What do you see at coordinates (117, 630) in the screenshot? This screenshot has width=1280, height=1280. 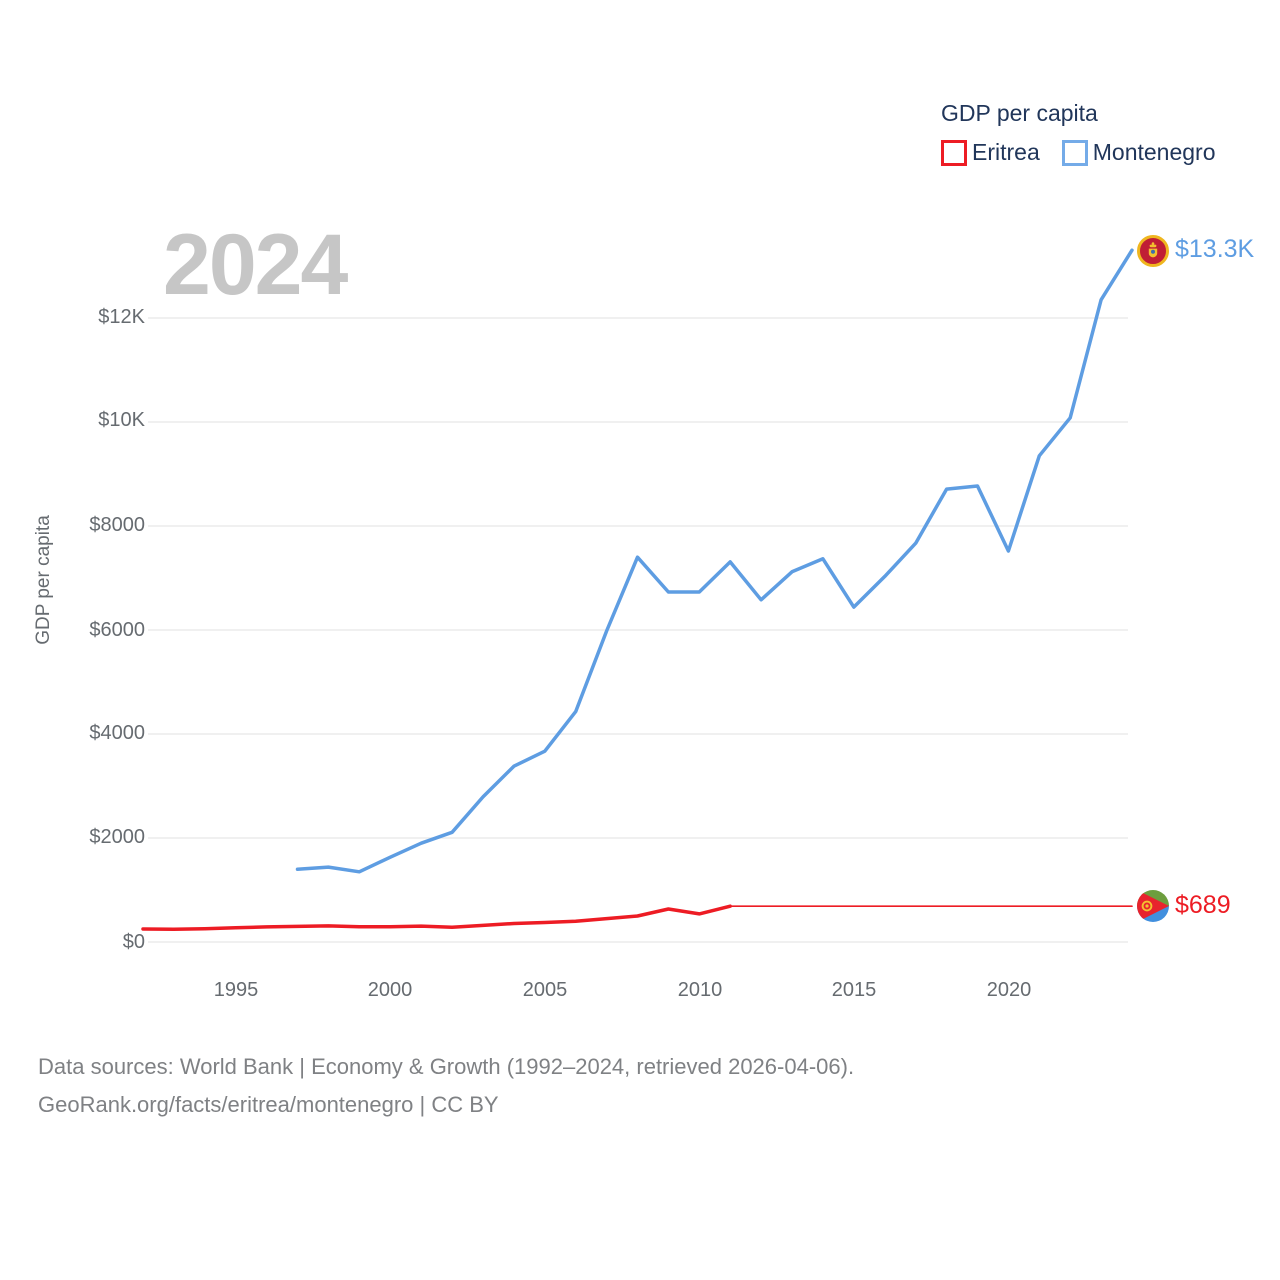 I see `y-tick-label: $6000` at bounding box center [117, 630].